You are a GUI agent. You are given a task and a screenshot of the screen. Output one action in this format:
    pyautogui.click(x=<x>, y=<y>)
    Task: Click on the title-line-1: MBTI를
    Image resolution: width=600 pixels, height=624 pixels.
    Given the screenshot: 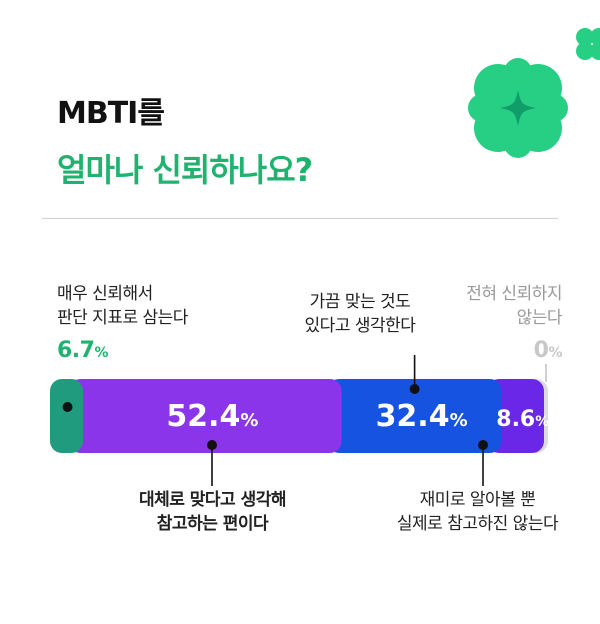 What is the action you would take?
    pyautogui.click(x=111, y=113)
    